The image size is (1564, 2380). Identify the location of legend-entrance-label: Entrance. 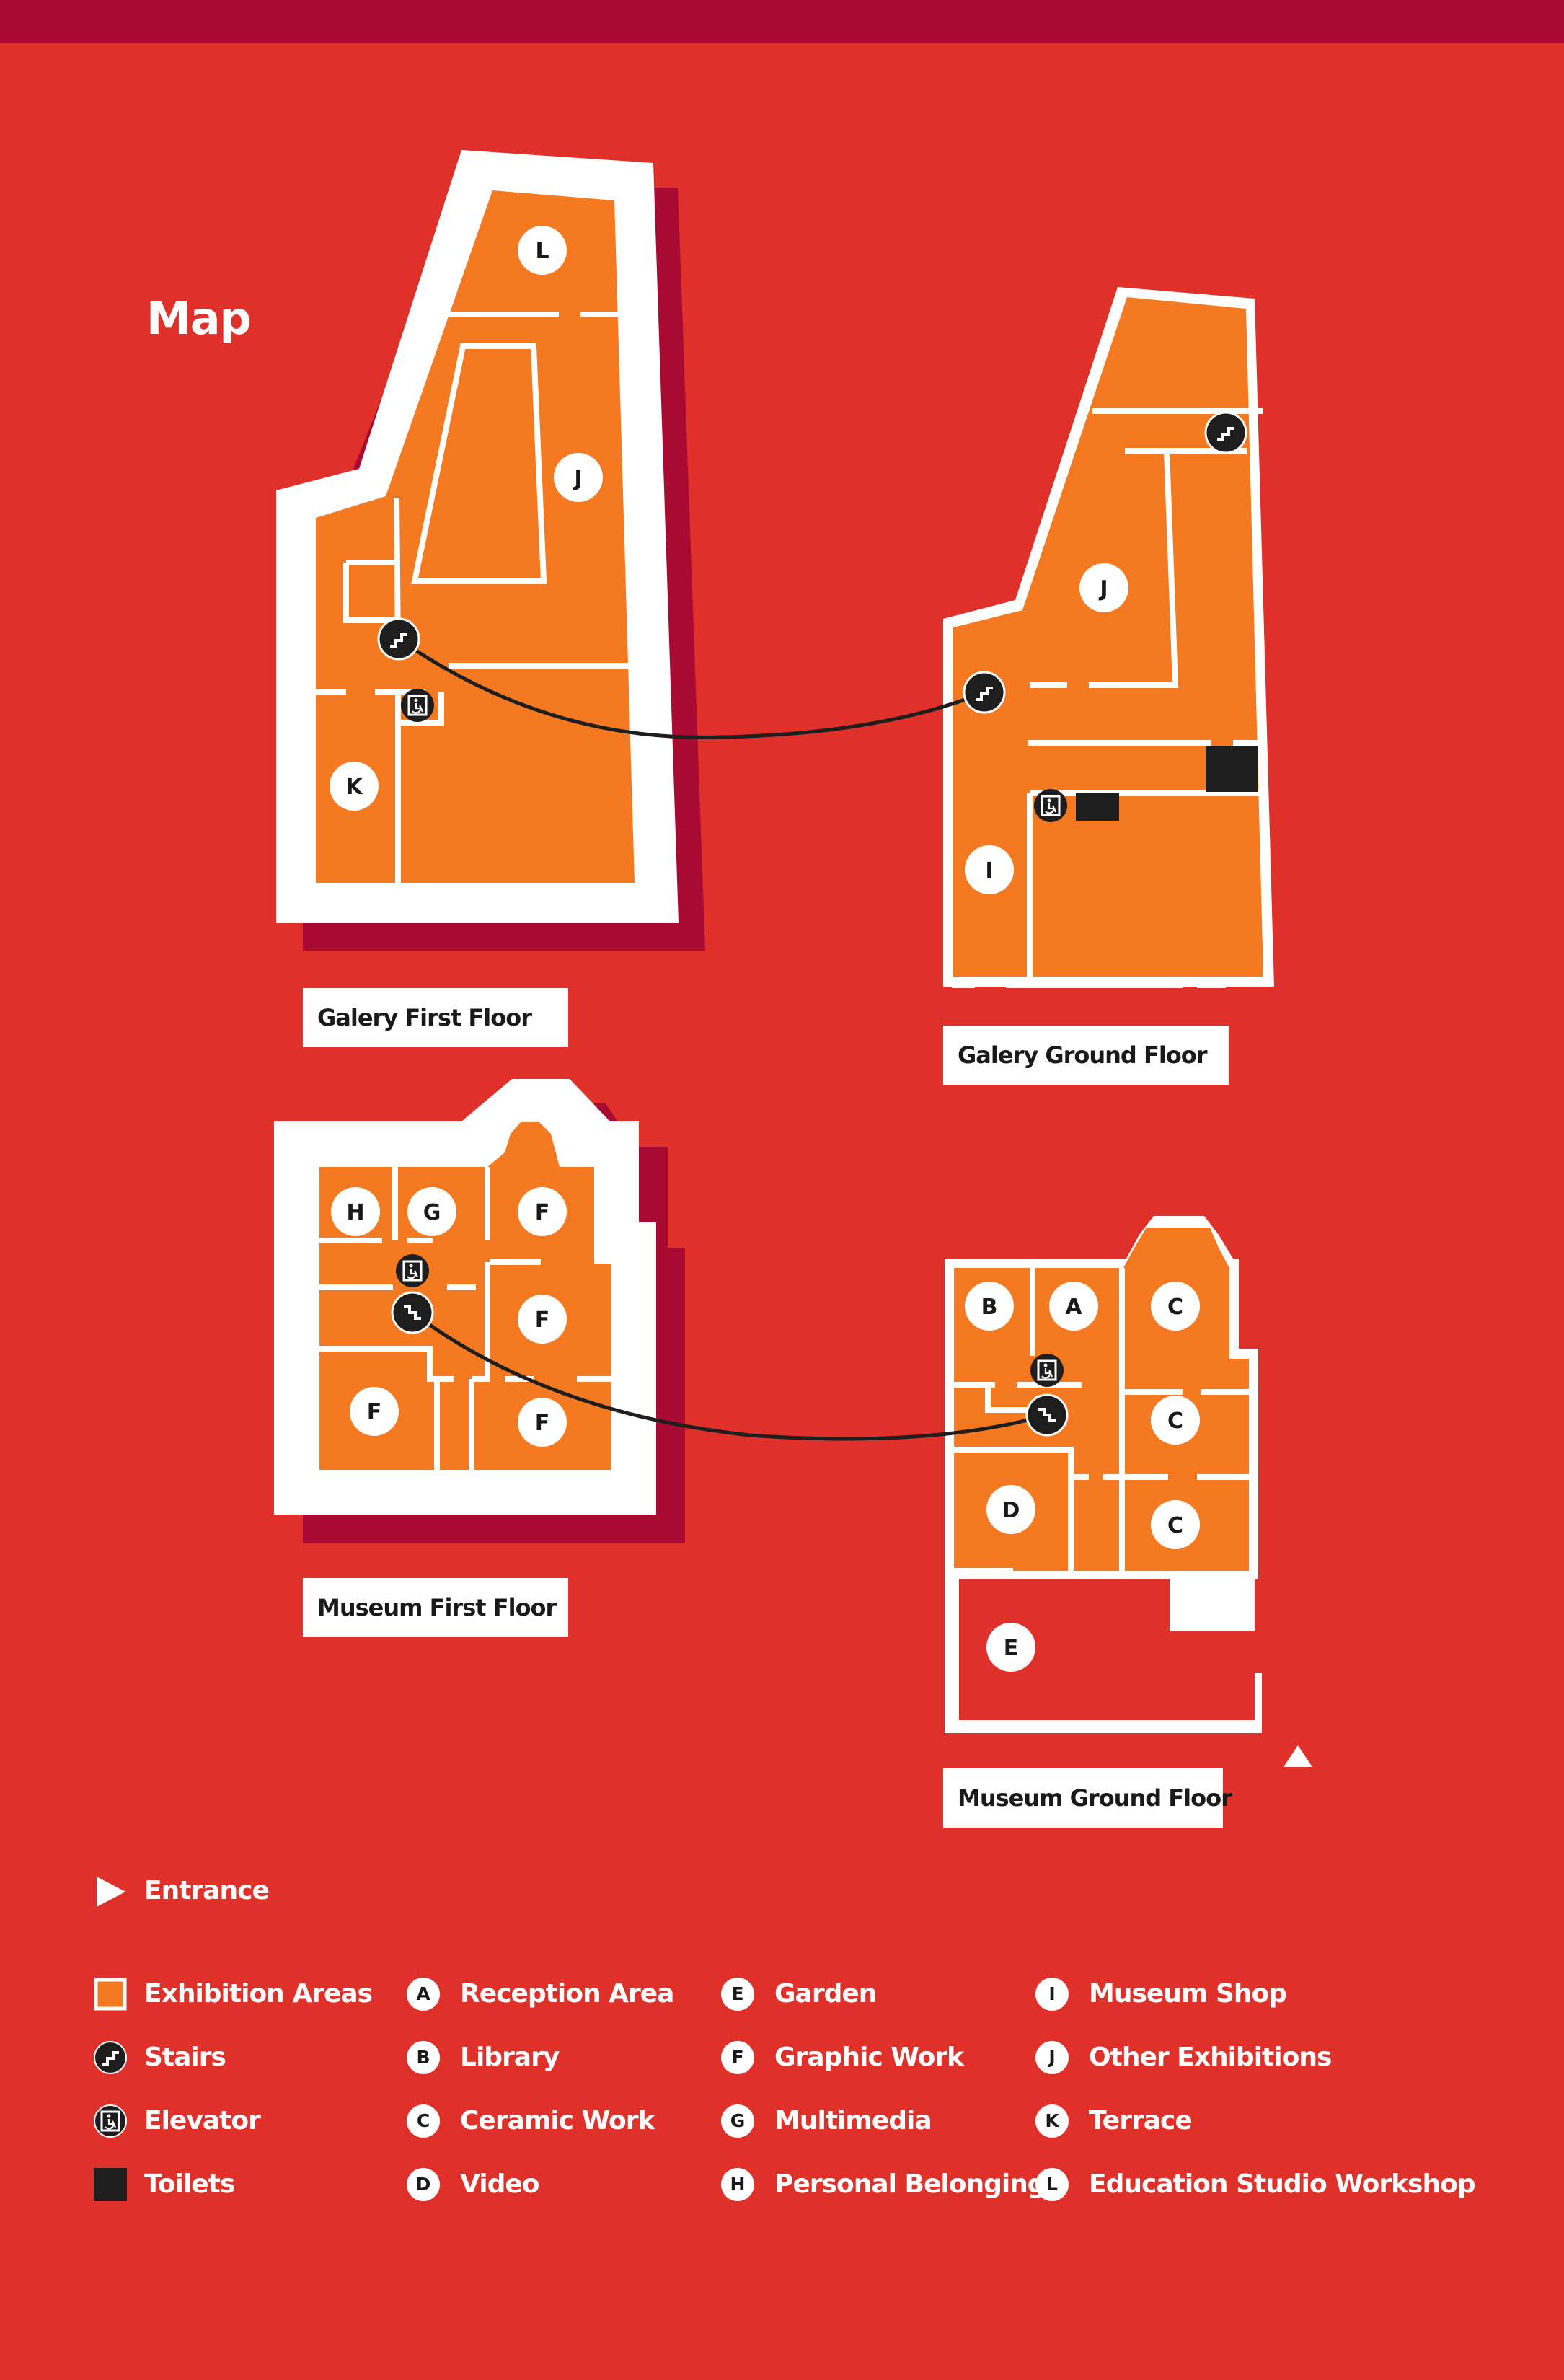
(207, 1890).